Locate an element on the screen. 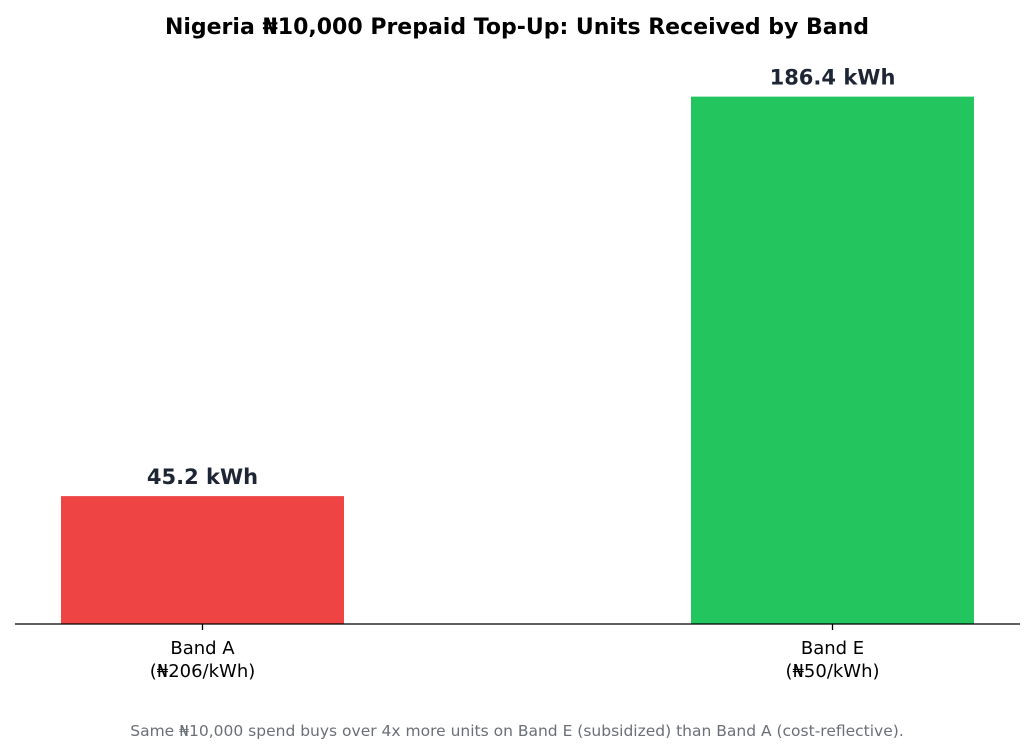  tick-label-band-a: Band A is located at coordinates (202, 648).